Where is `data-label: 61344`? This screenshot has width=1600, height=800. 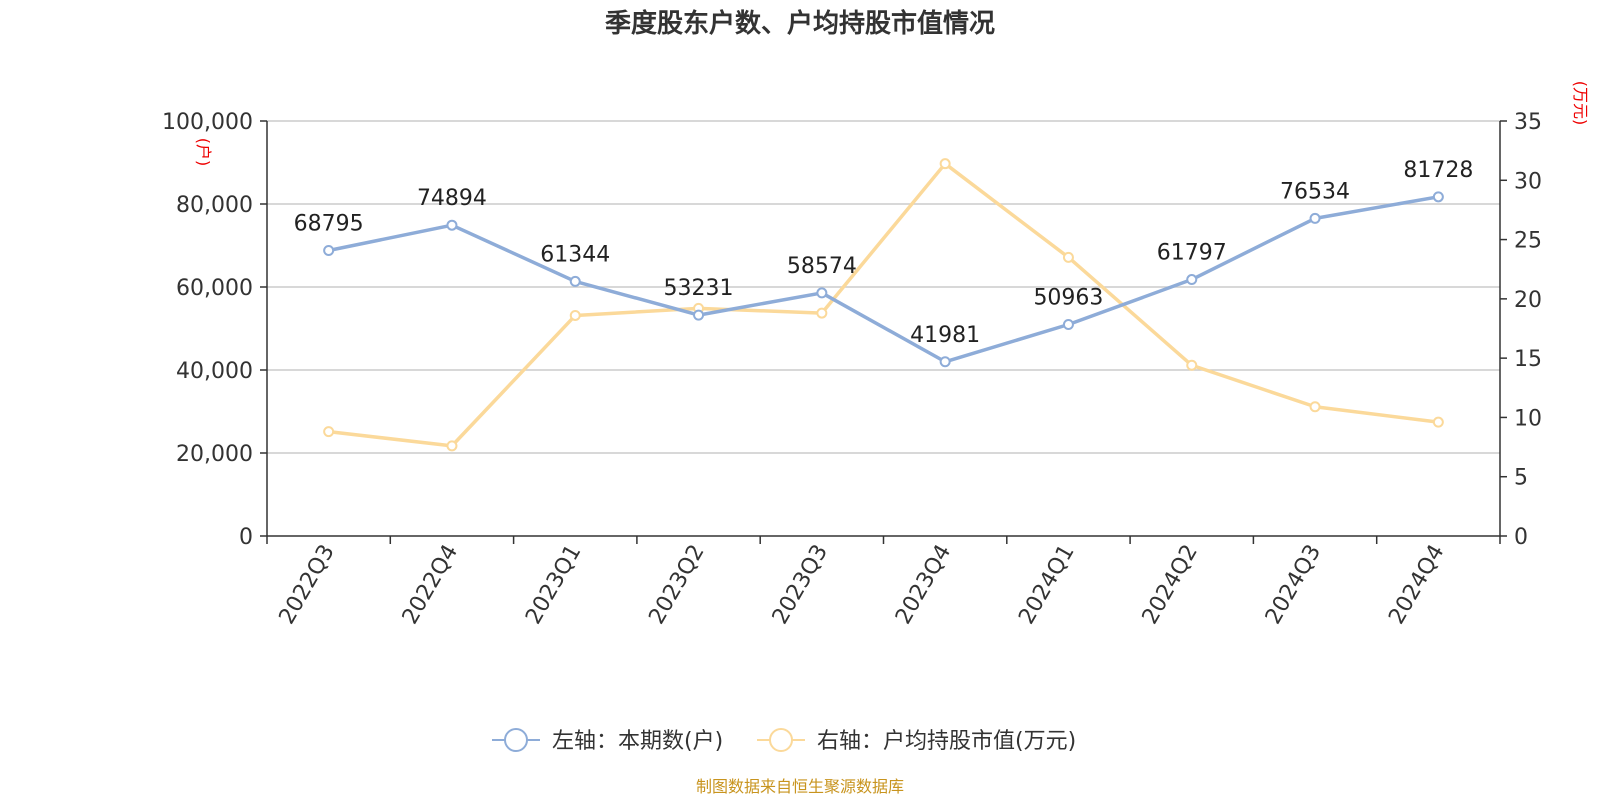
data-label: 61344 is located at coordinates (575, 254).